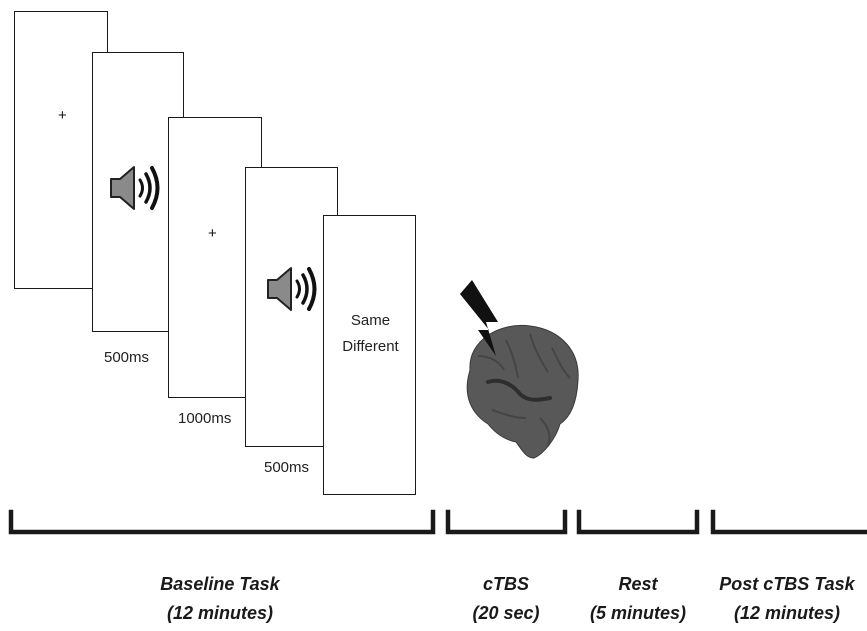 The width and height of the screenshot is (867, 631). I want to click on response-options: Same Different, so click(370, 334).